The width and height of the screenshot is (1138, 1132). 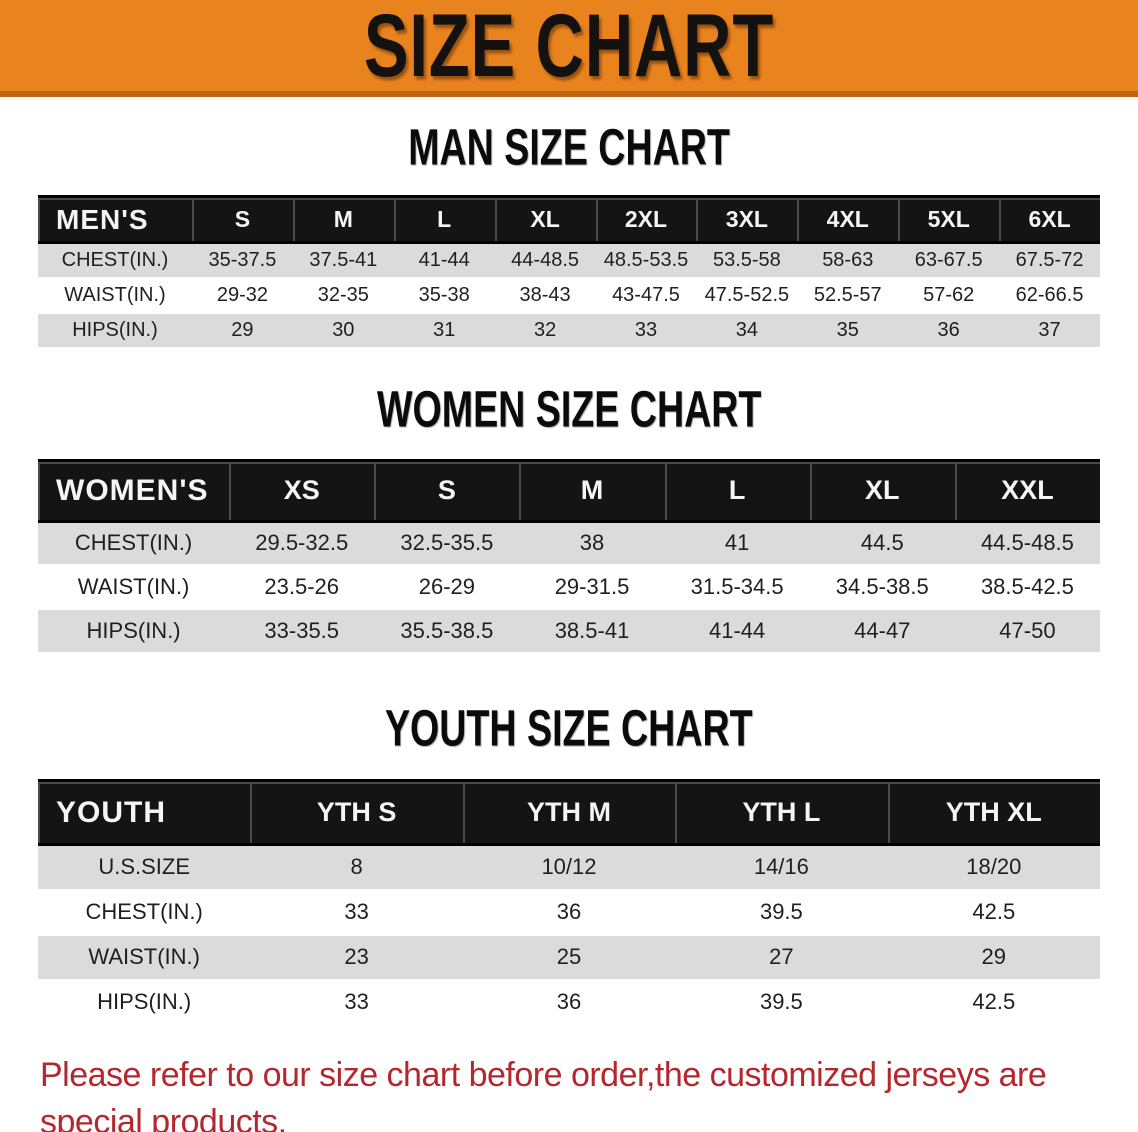 What do you see at coordinates (356, 812) in the screenshot?
I see `youth-column-header-0: YTH S` at bounding box center [356, 812].